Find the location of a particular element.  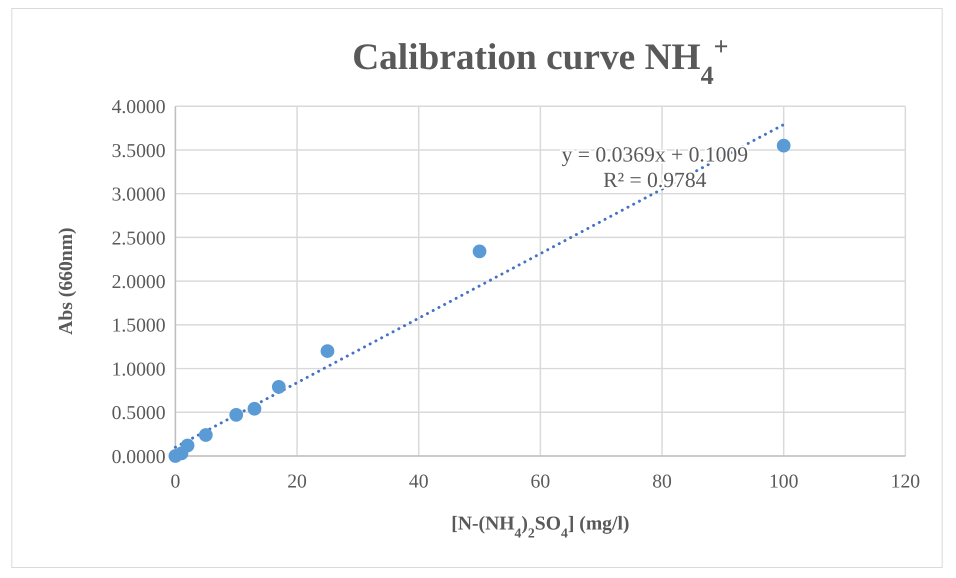

y-axis-title: Abs (660nm) is located at coordinates (66, 281).